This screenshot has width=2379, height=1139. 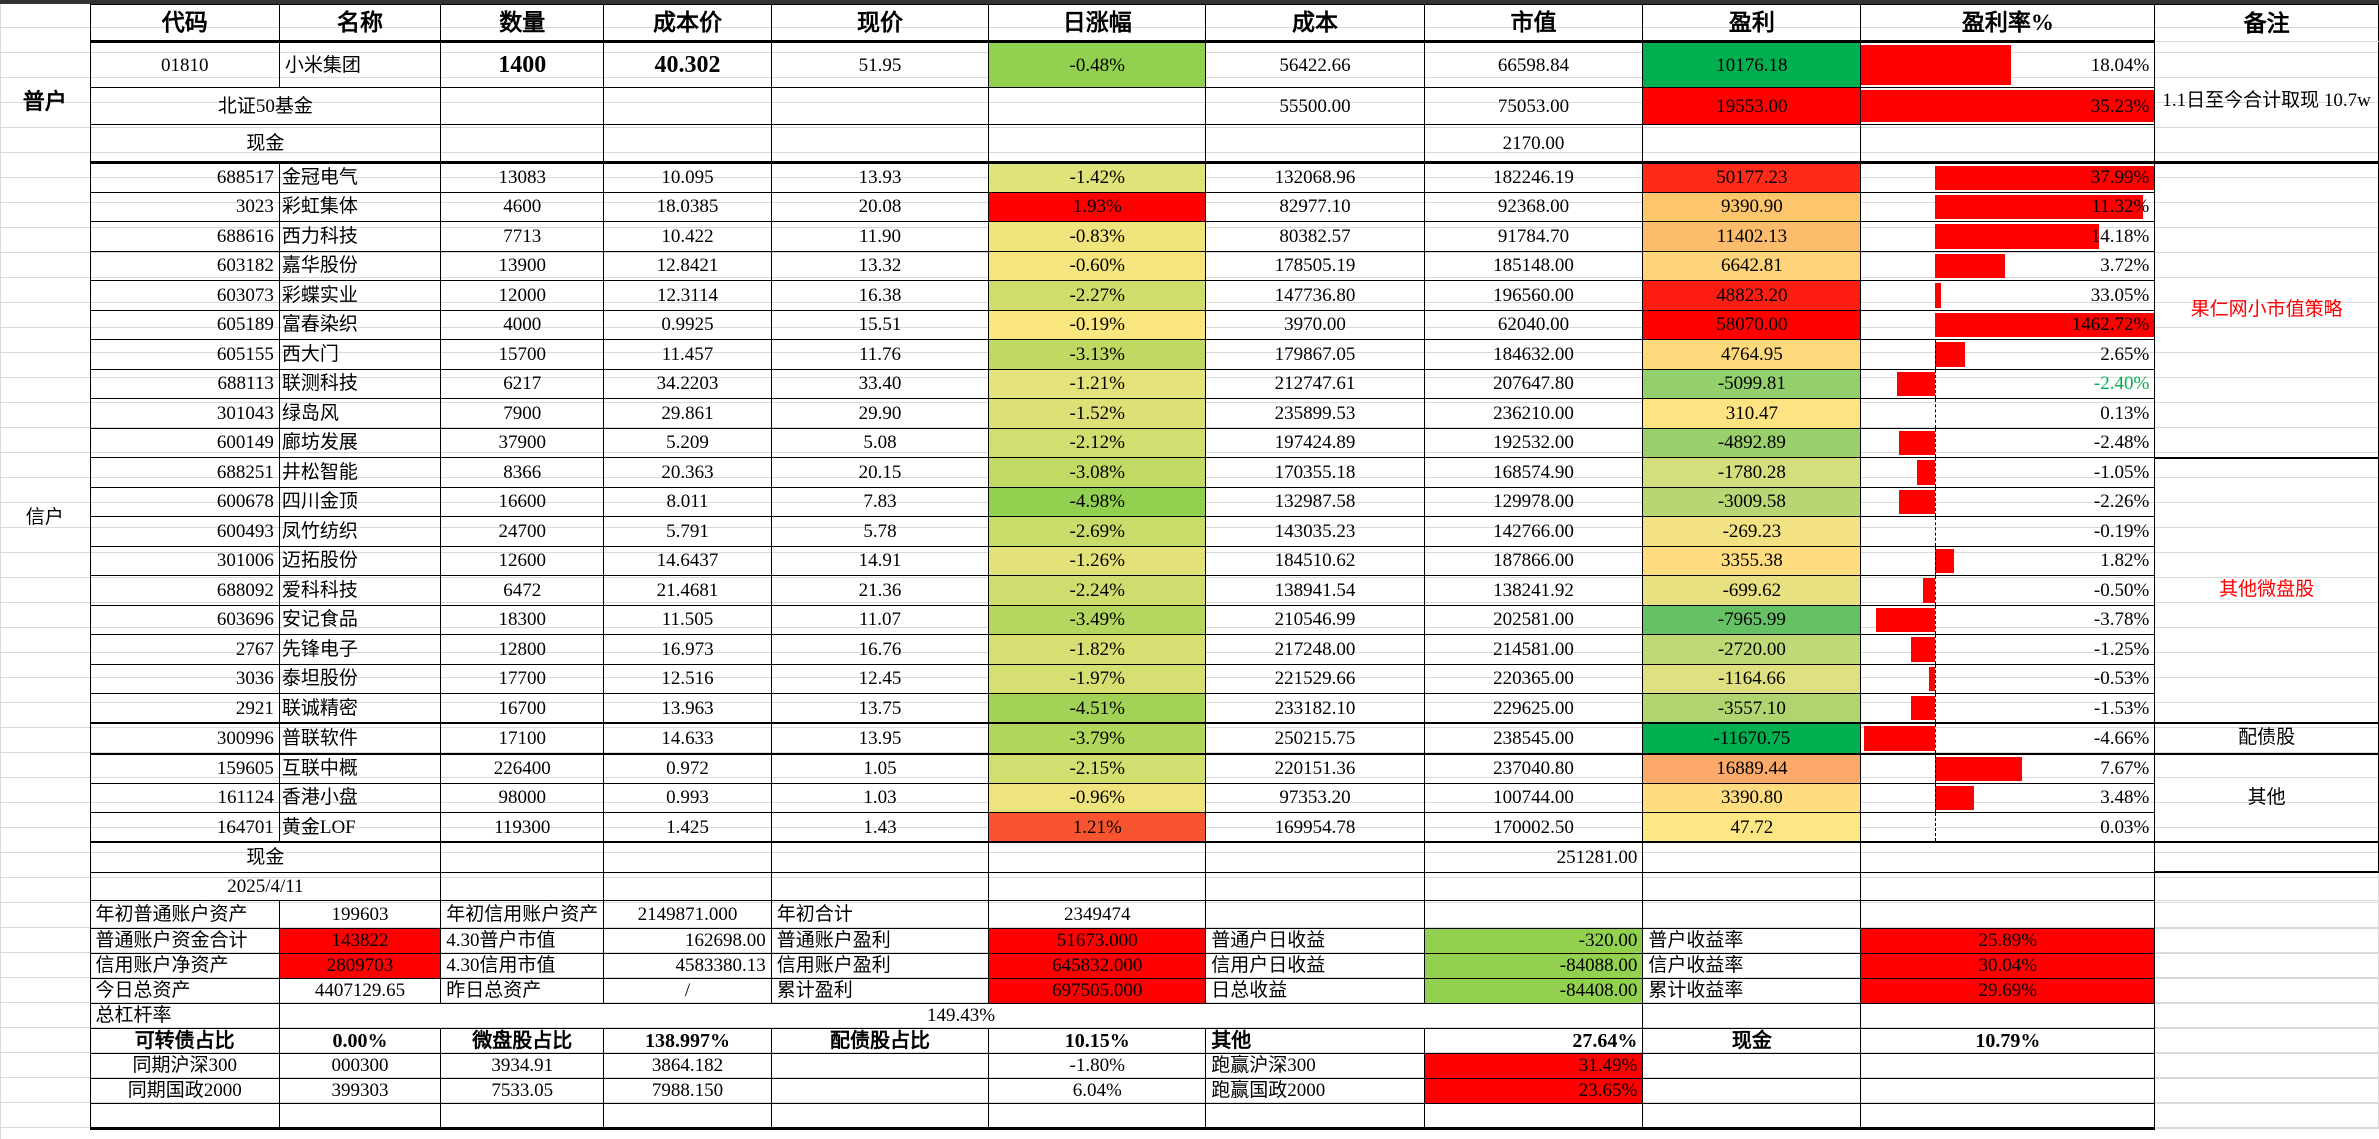 I want to click on cell-cost-price: 34.2203, so click(x=687, y=383).